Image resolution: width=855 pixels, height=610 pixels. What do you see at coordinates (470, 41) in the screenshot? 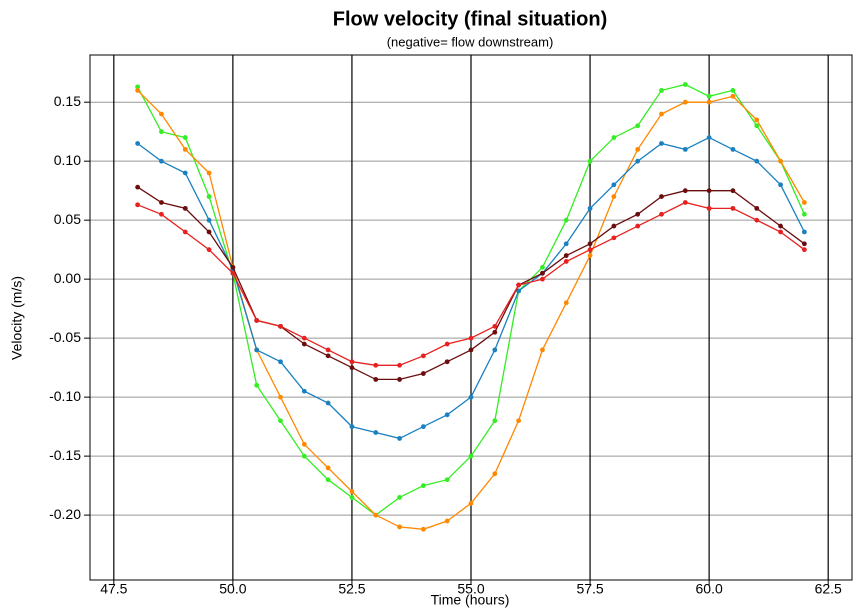
I see `chart-subtitle: (negative= flow downstream)` at bounding box center [470, 41].